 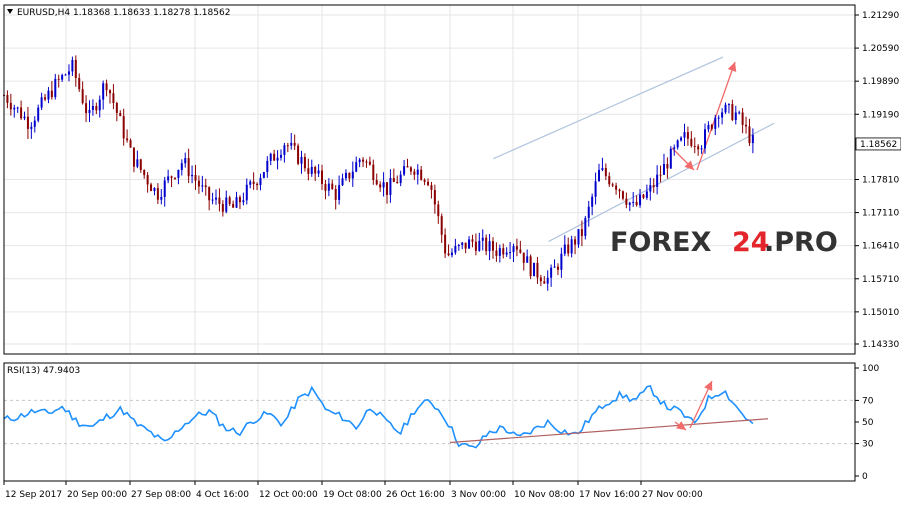 I want to click on forecast-down-arrow, so click(x=683, y=159).